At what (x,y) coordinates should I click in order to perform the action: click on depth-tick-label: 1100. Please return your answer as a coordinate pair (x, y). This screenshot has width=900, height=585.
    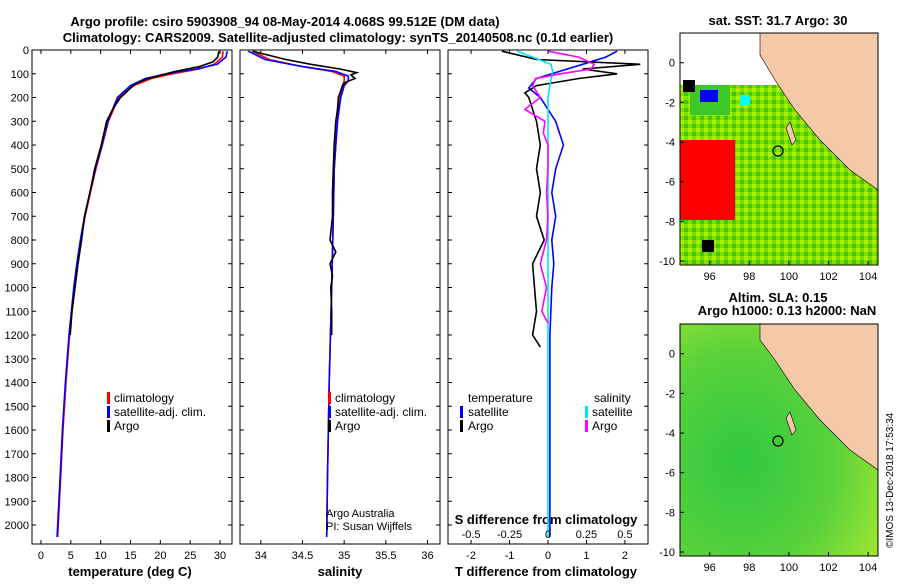
    Looking at the image, I should click on (17, 312).